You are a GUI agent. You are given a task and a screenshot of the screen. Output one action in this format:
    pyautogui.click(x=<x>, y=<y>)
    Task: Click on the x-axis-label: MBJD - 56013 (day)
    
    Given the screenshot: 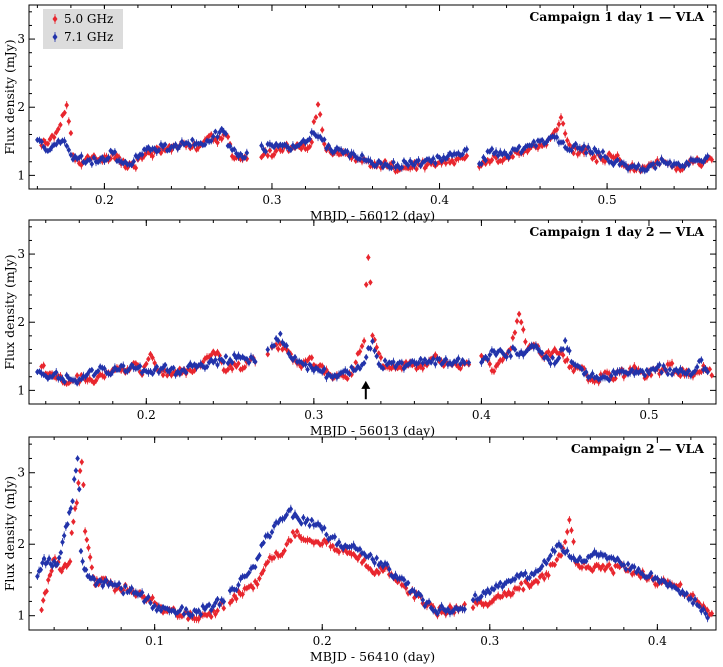 What is the action you would take?
    pyautogui.click(x=372, y=430)
    